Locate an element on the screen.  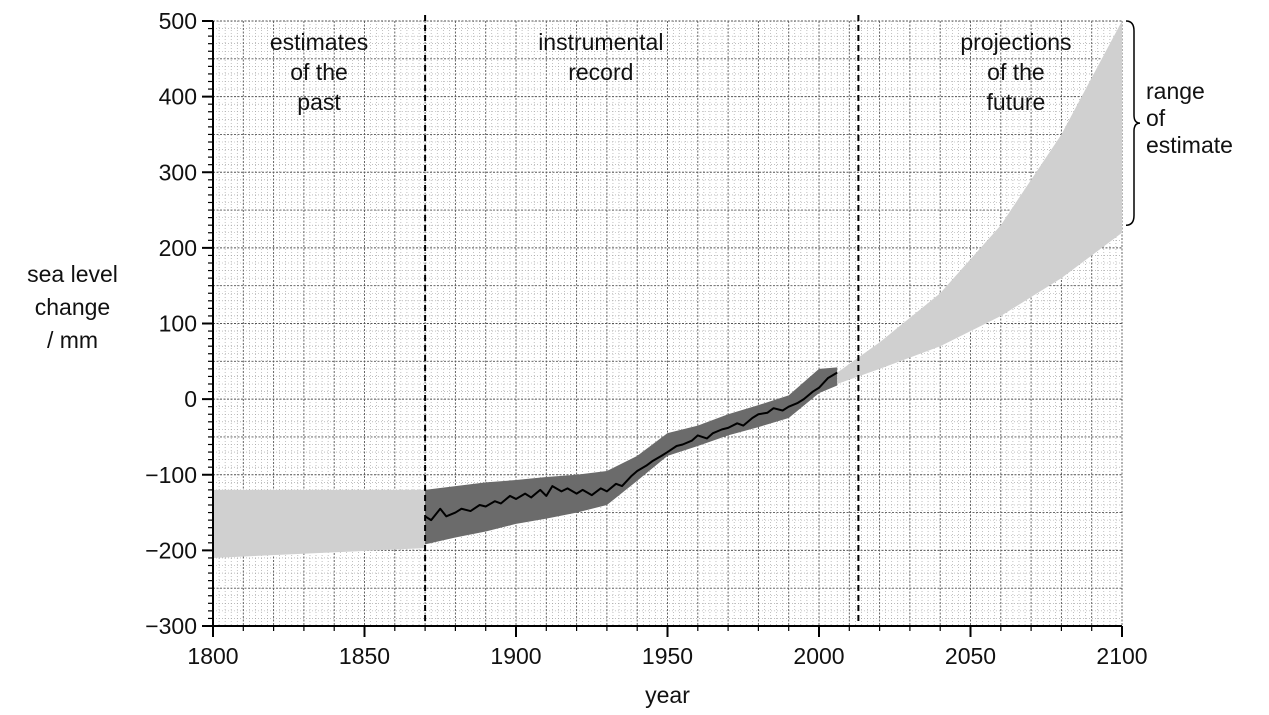
y-tick-label: 0 is located at coordinates (190, 399).